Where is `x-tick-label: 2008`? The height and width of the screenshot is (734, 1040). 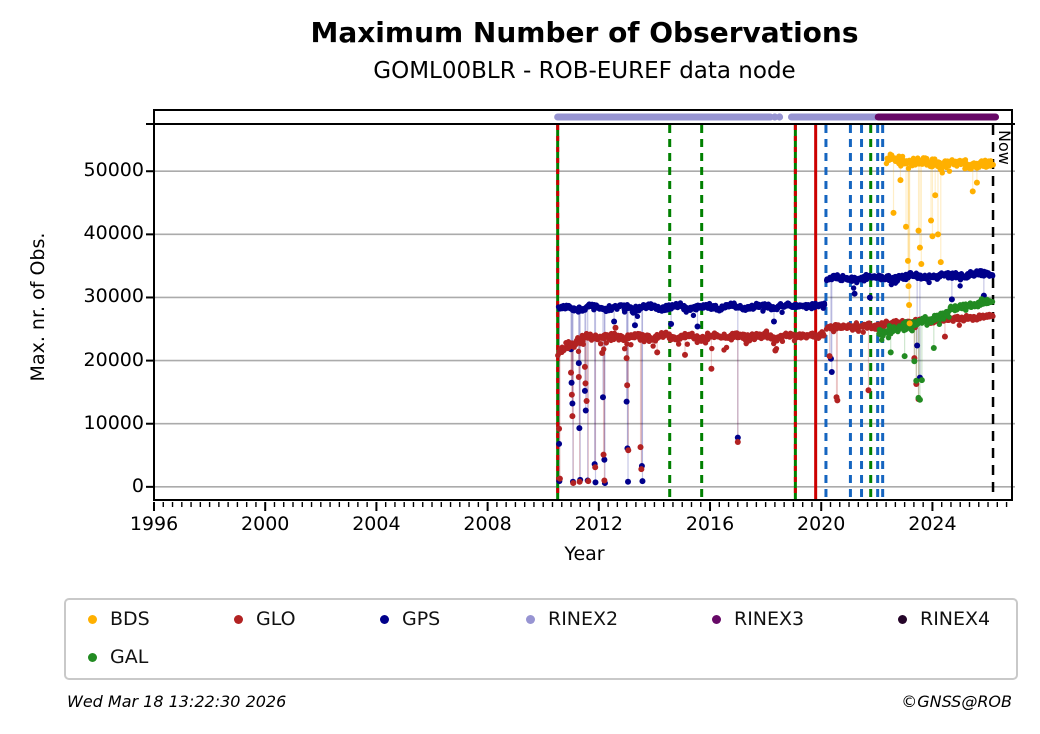 x-tick-label: 2008 is located at coordinates (487, 524).